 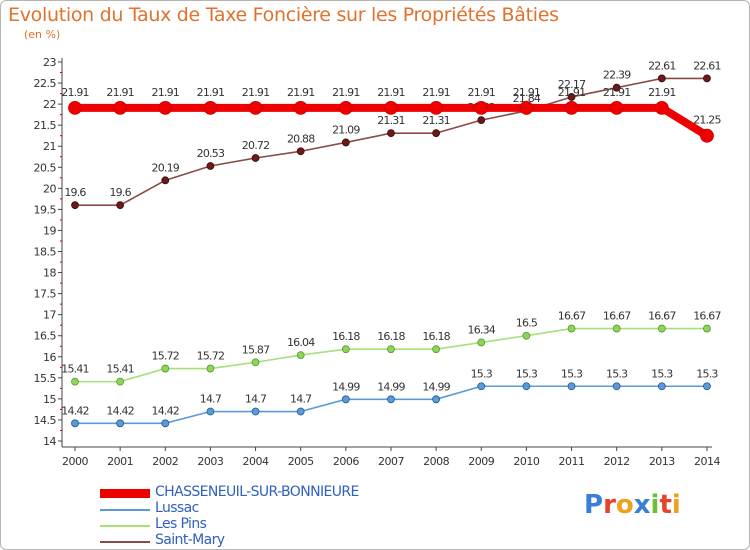 What do you see at coordinates (391, 461) in the screenshot?
I see `x-tick-label: 2007` at bounding box center [391, 461].